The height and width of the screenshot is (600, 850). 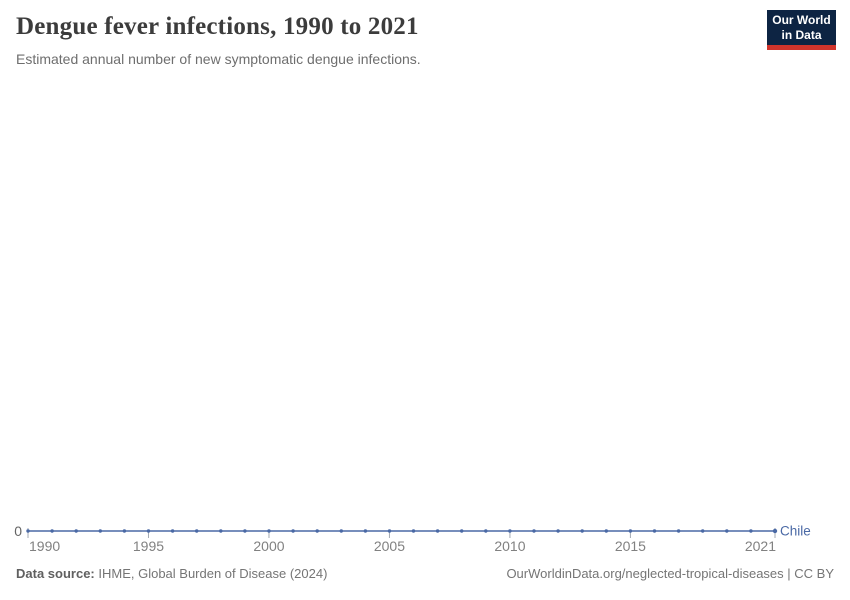 What do you see at coordinates (148, 546) in the screenshot?
I see `x-axis-tick-label: 1995` at bounding box center [148, 546].